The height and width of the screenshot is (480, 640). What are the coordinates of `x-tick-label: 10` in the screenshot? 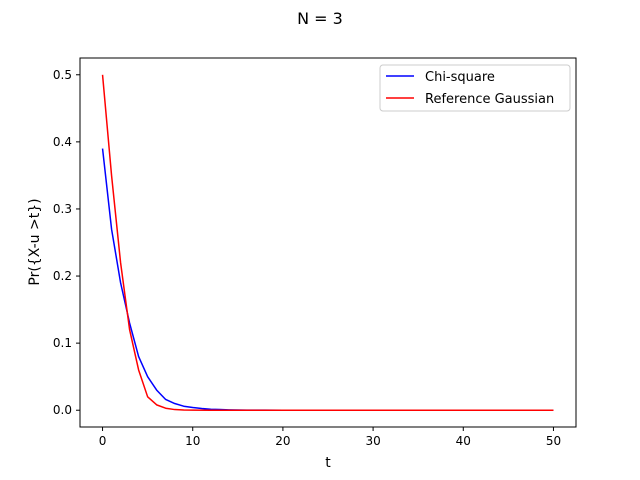 It's located at (192, 441).